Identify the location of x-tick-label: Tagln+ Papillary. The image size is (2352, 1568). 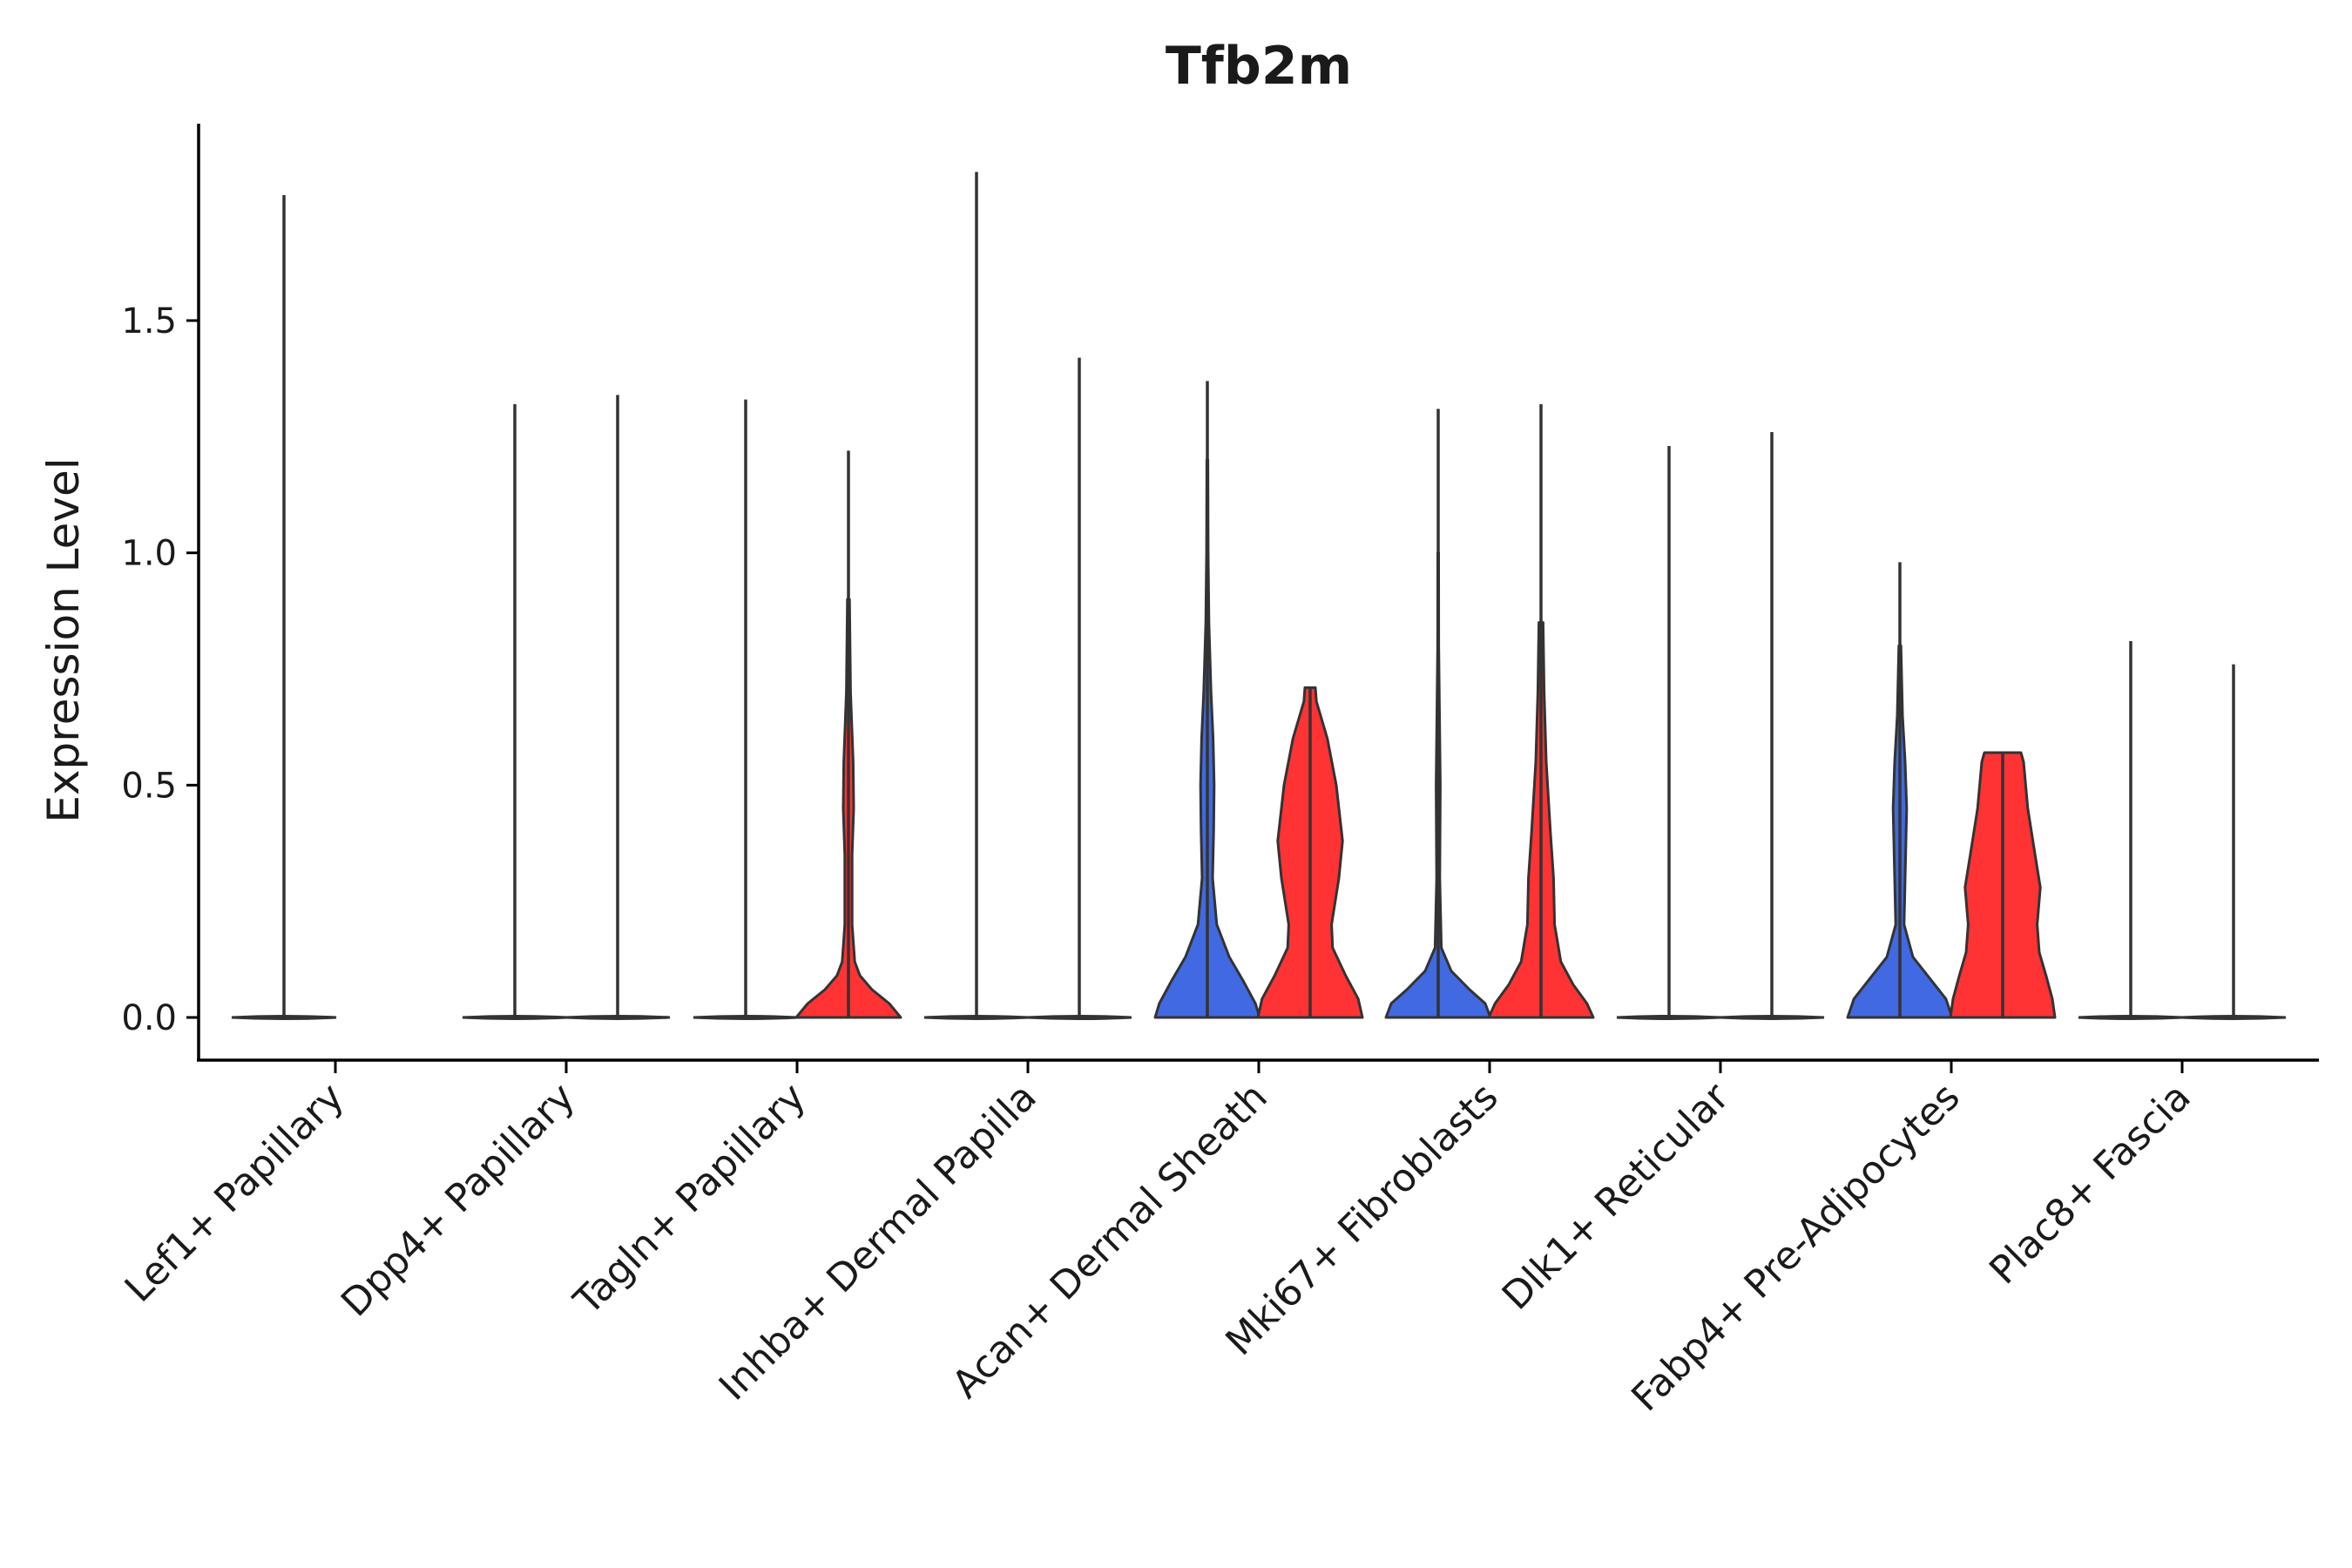
(689, 1199).